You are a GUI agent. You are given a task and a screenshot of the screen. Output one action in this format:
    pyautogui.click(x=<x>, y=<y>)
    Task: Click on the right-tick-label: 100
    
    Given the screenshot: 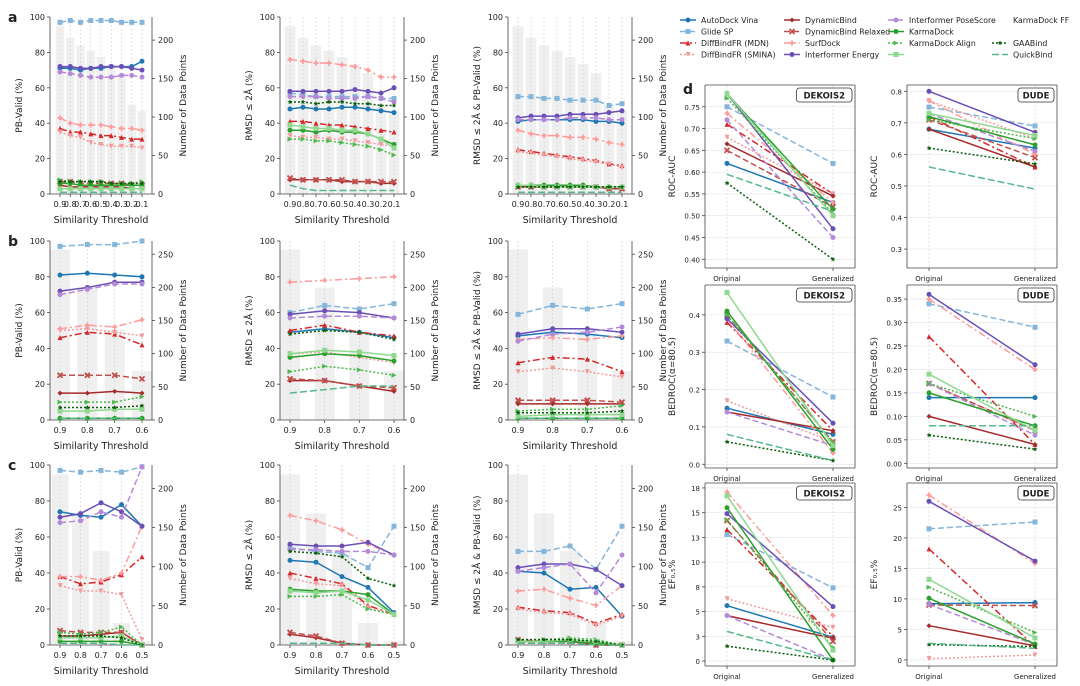 What is the action you would take?
    pyautogui.click(x=417, y=117)
    